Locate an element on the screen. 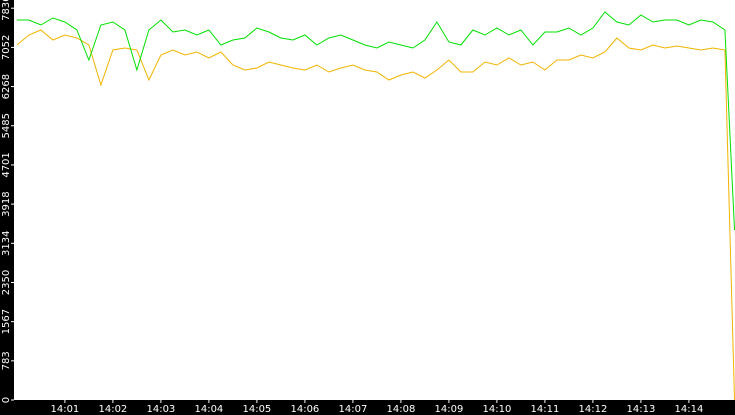 Image resolution: width=735 pixels, height=415 pixels. y-tick-label: 2350 is located at coordinates (6, 282).